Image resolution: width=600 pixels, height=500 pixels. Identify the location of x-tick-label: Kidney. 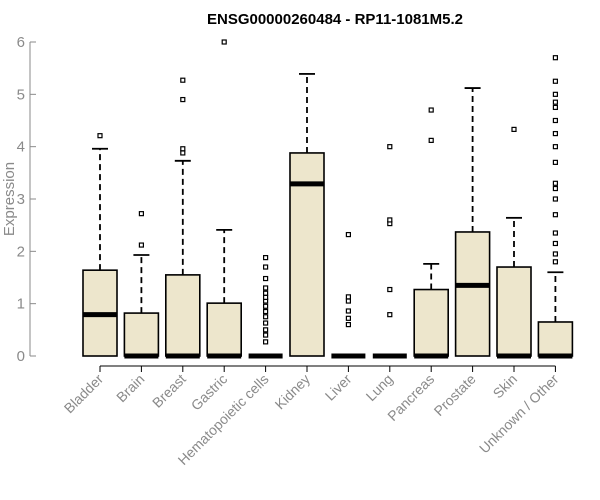
(293, 392).